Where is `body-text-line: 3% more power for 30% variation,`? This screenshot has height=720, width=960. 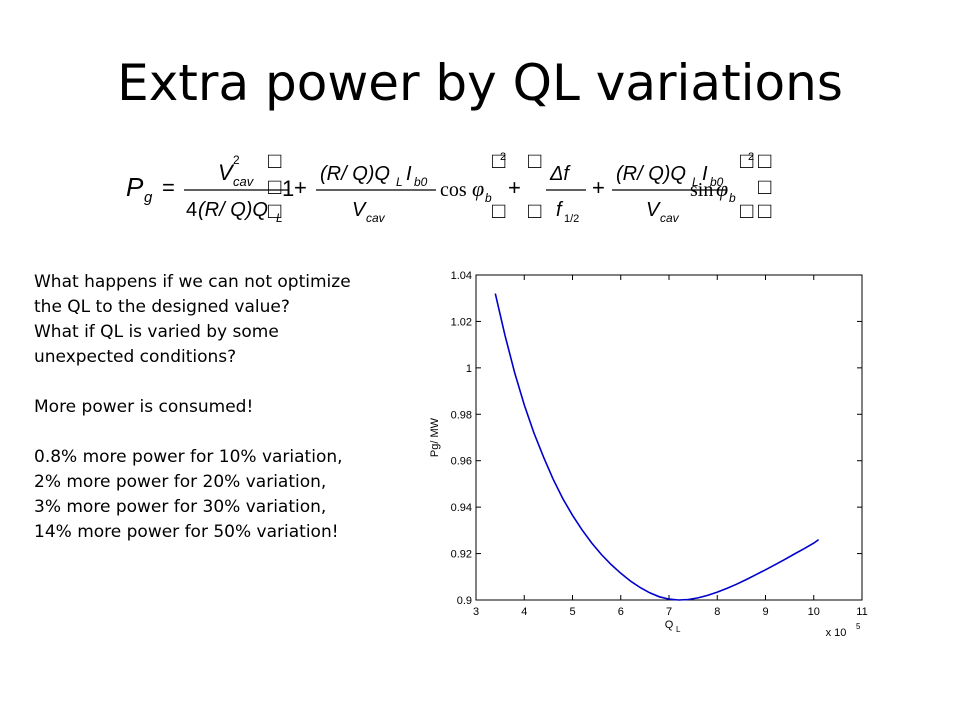 body-text-line: 3% more power for 30% variation, is located at coordinates (180, 507).